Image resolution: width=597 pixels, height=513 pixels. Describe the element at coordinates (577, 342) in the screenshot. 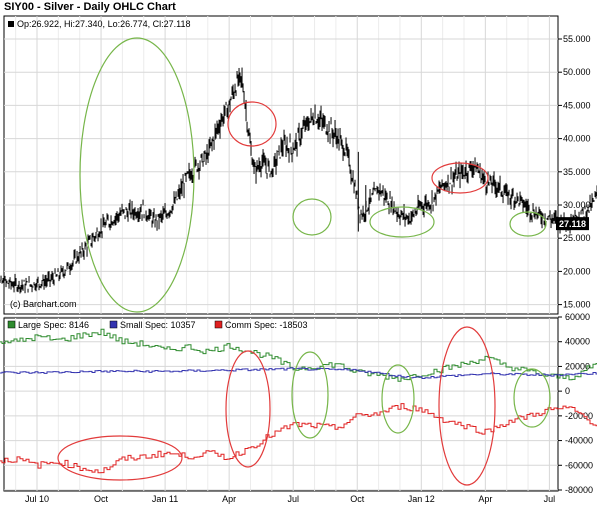

I see `cot-y-tick-label: 40000` at that location.